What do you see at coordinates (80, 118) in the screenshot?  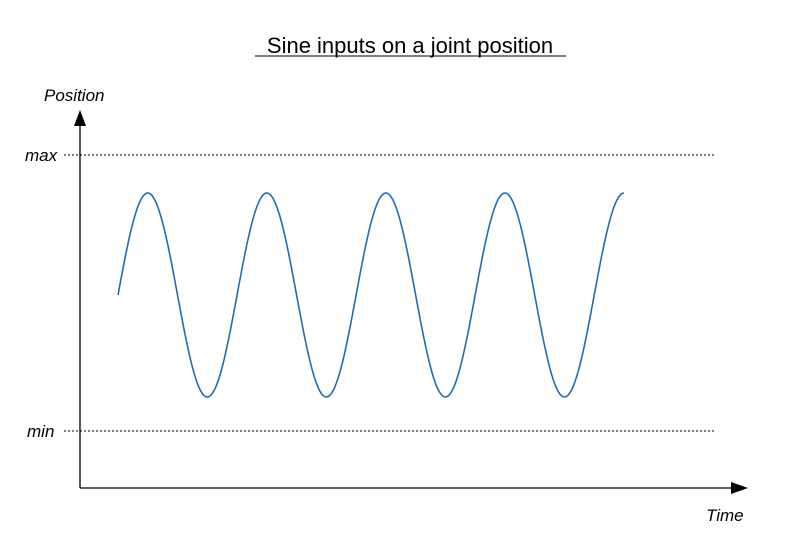 I see `y-axis-arrow` at bounding box center [80, 118].